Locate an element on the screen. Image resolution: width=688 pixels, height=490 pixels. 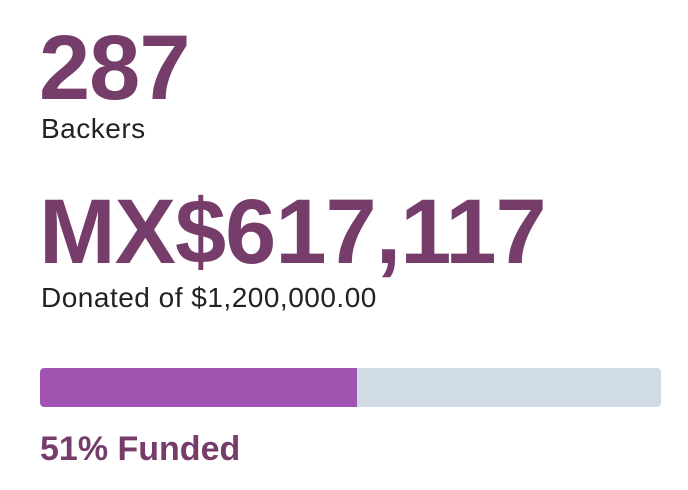
backers-label: Backers is located at coordinates (93, 128).